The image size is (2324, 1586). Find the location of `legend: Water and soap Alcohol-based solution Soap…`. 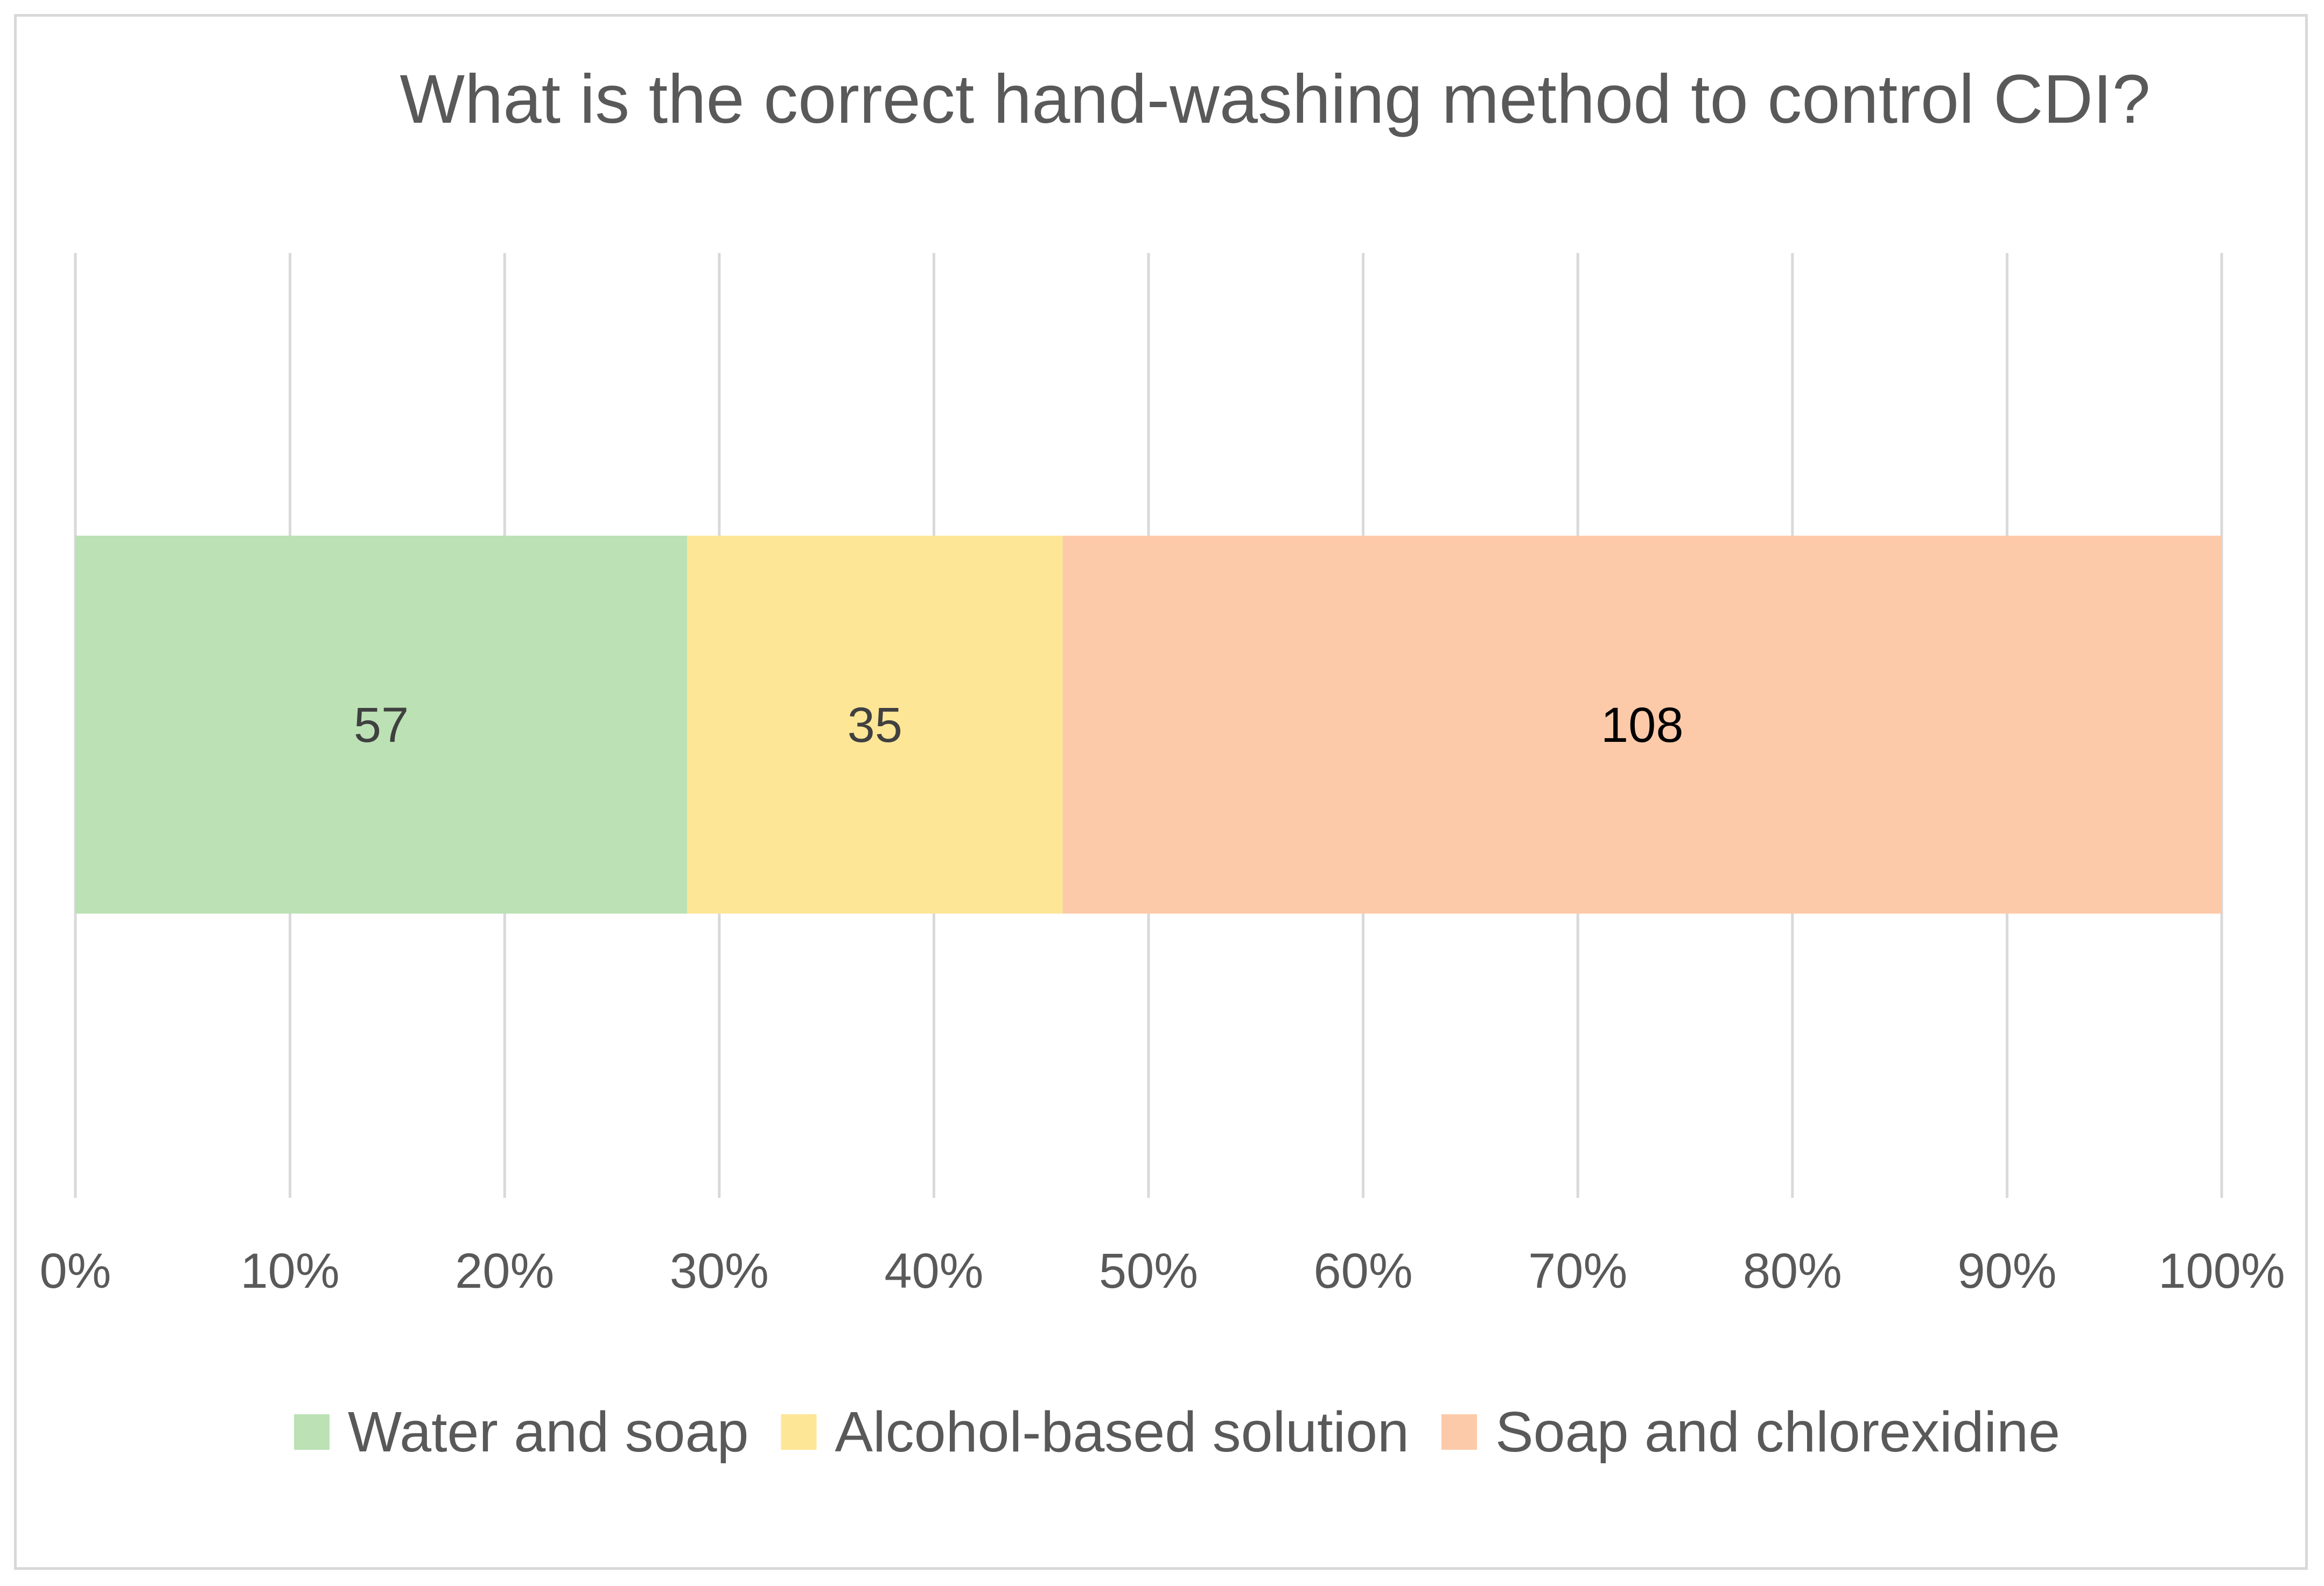

legend: Water and soap Alcohol-based solution Soap… is located at coordinates (1177, 1432).